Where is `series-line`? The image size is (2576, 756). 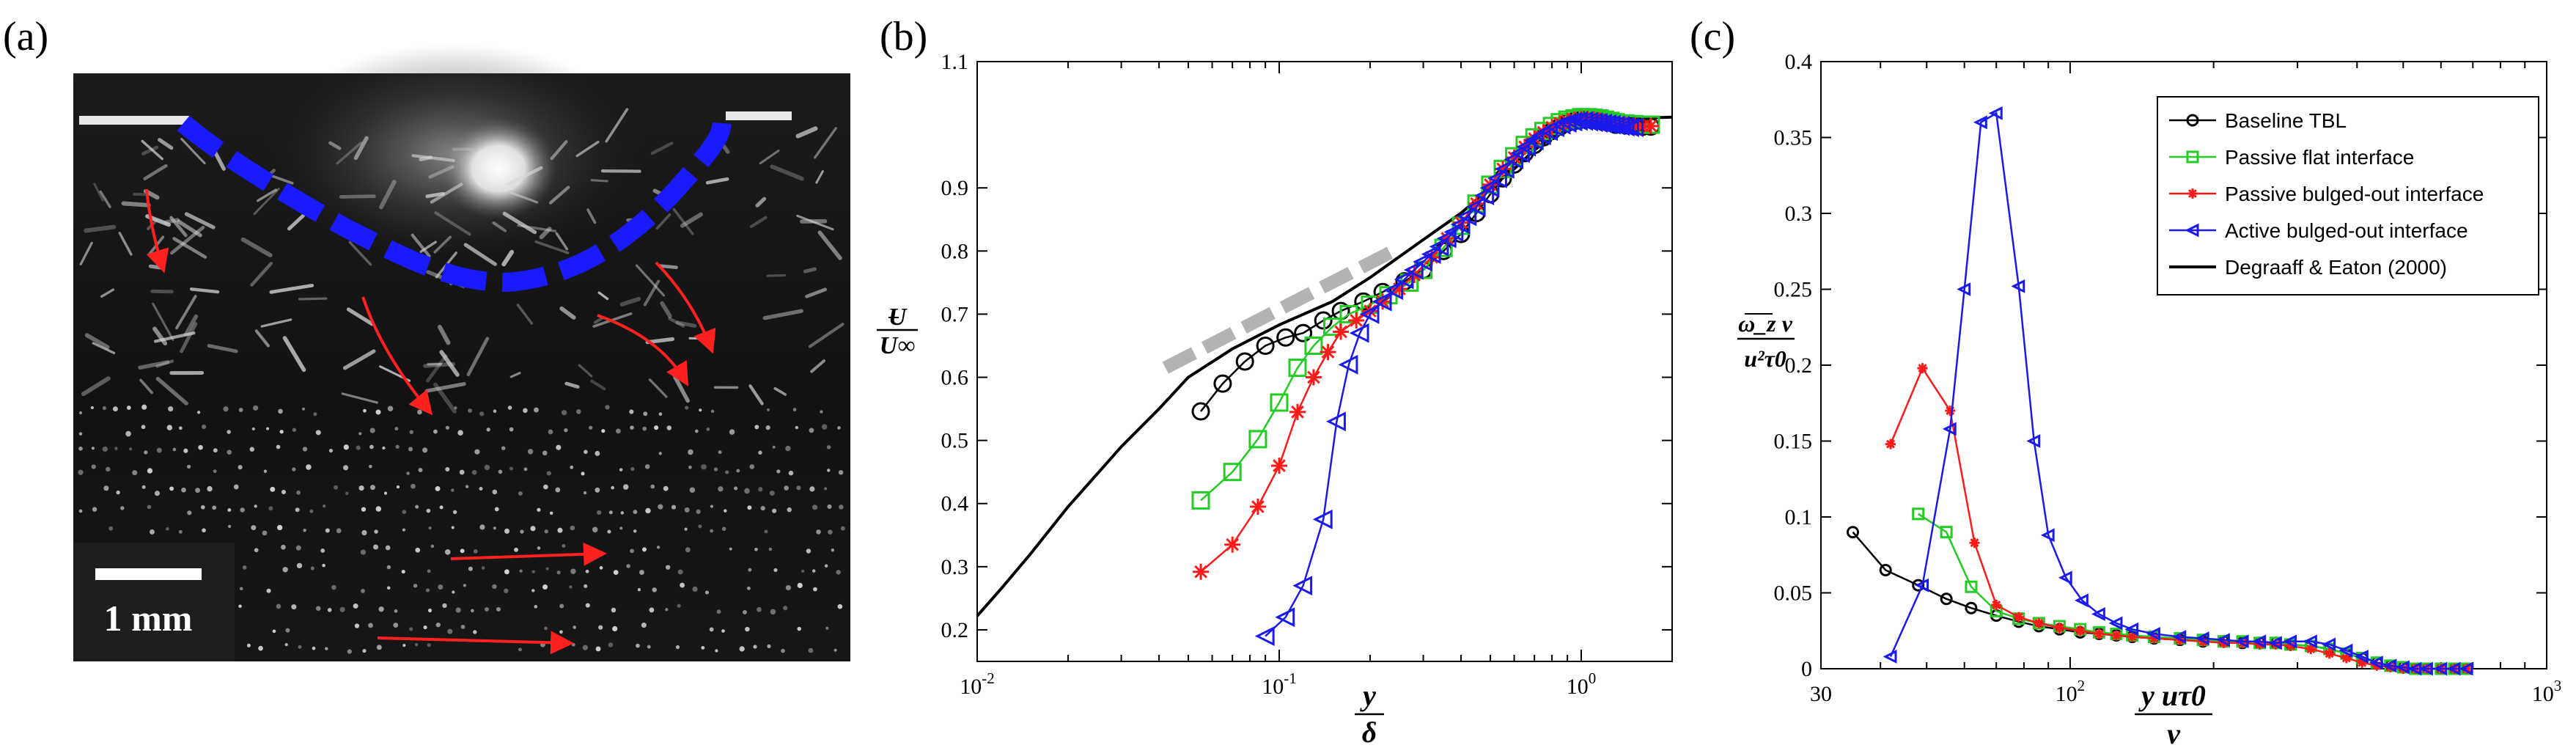
series-line is located at coordinates (2193, 591).